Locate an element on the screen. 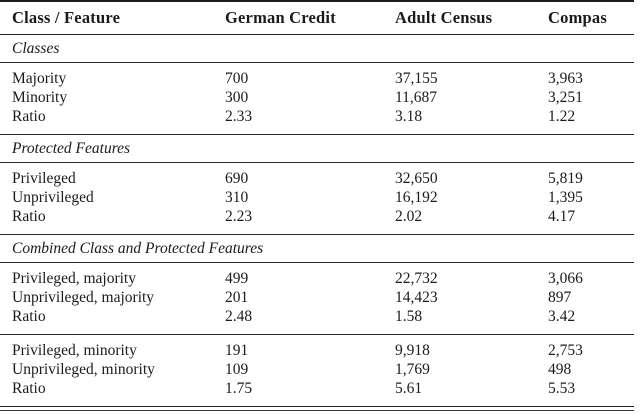  row-value: 2.23 is located at coordinates (239, 216).